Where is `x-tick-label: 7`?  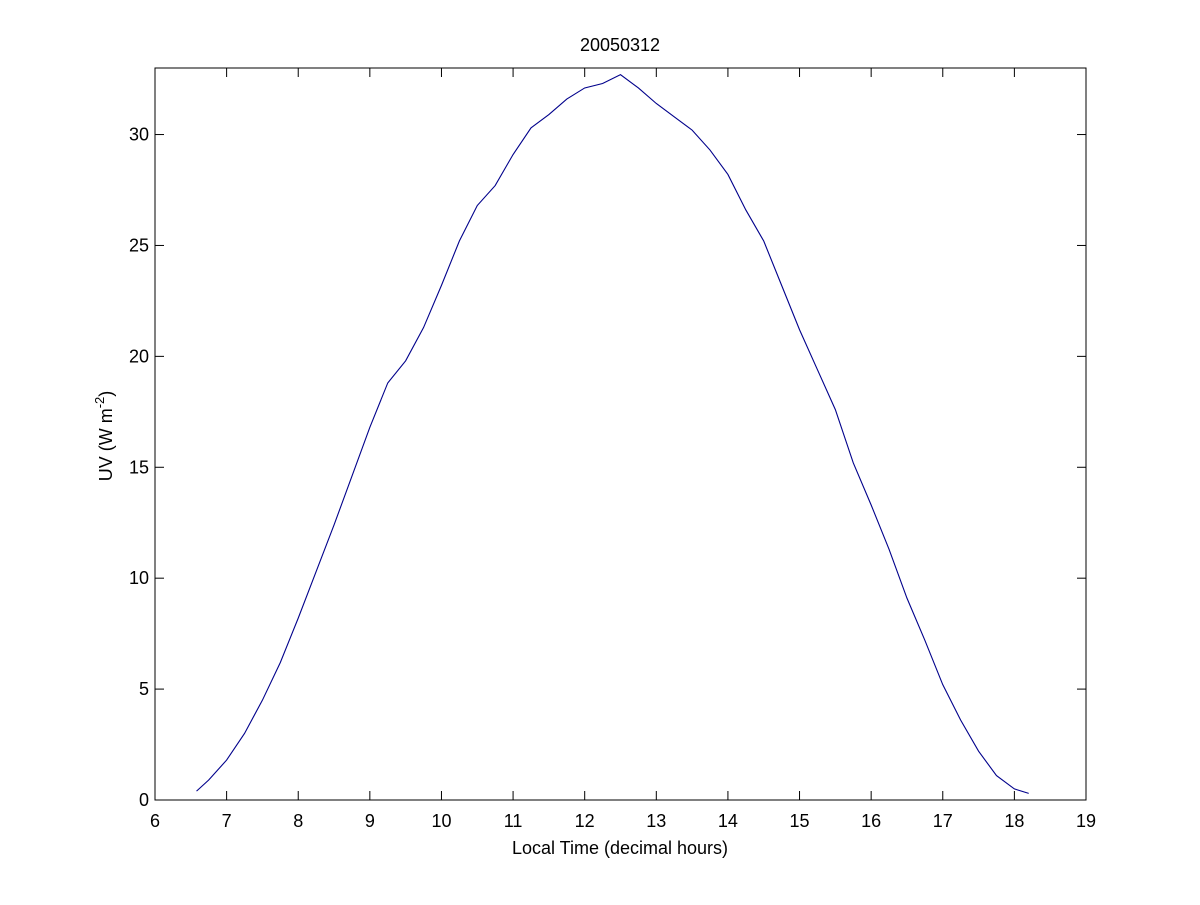
x-tick-label: 7 is located at coordinates (227, 821).